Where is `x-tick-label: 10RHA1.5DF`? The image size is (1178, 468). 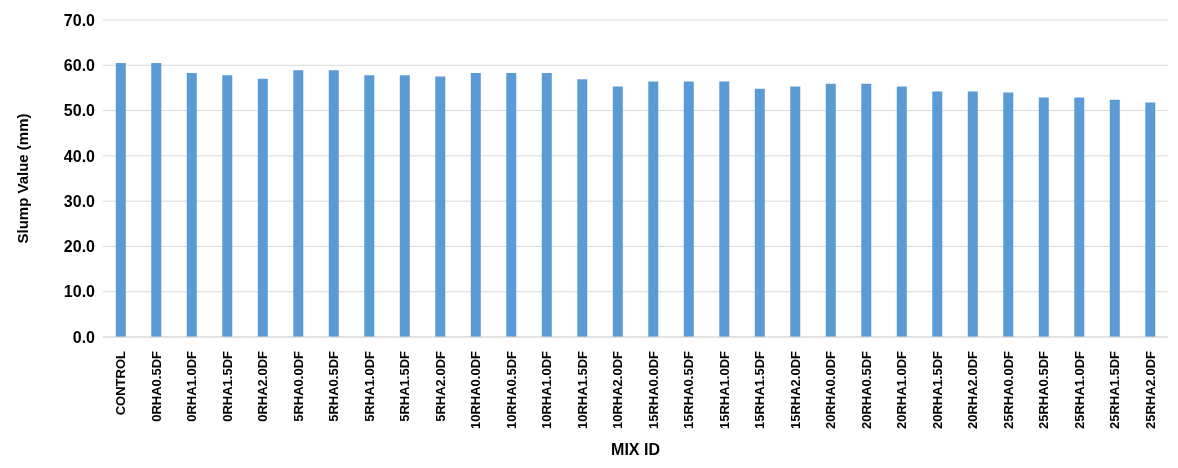 x-tick-label: 10RHA1.5DF is located at coordinates (582, 390).